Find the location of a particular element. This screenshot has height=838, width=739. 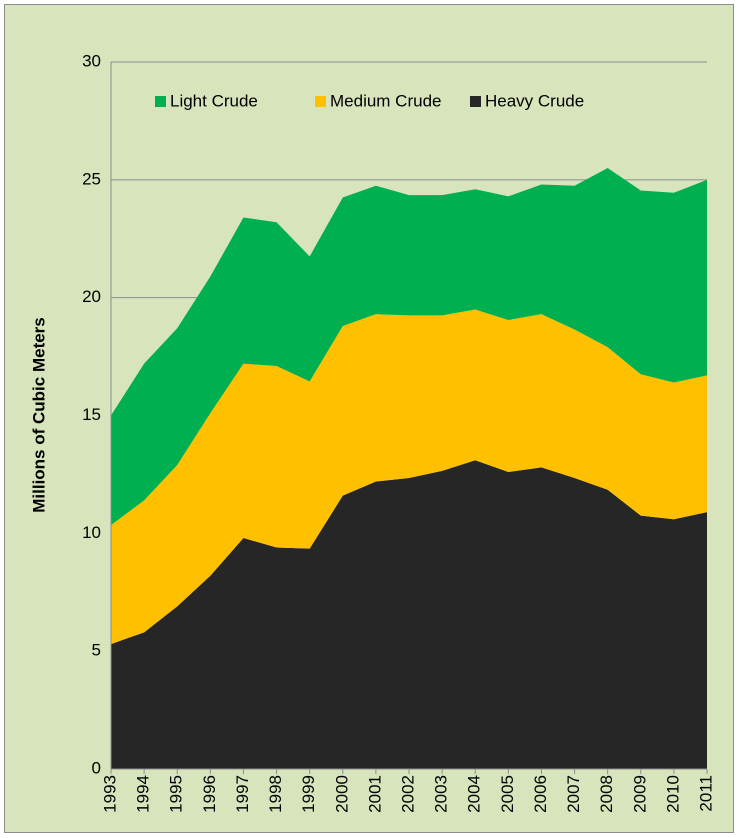

x-tick-label: 2008 is located at coordinates (606, 794).